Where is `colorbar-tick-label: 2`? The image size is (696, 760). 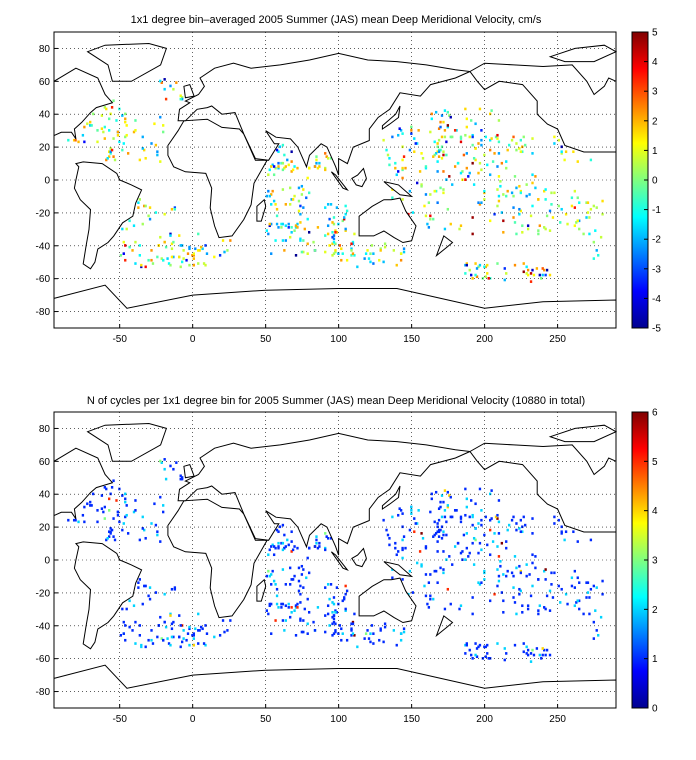 colorbar-tick-label: 2 is located at coordinates (655, 121).